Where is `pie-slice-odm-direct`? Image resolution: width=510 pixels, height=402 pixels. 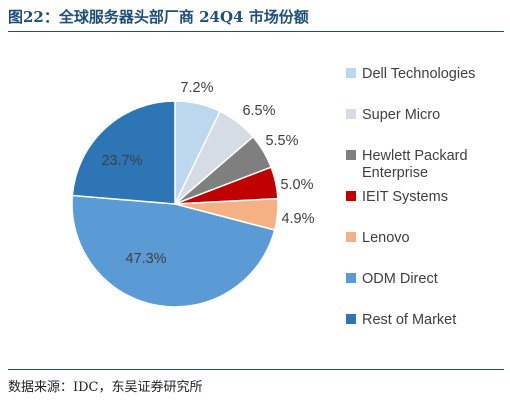 pie-slice-odm-direct is located at coordinates (173, 251).